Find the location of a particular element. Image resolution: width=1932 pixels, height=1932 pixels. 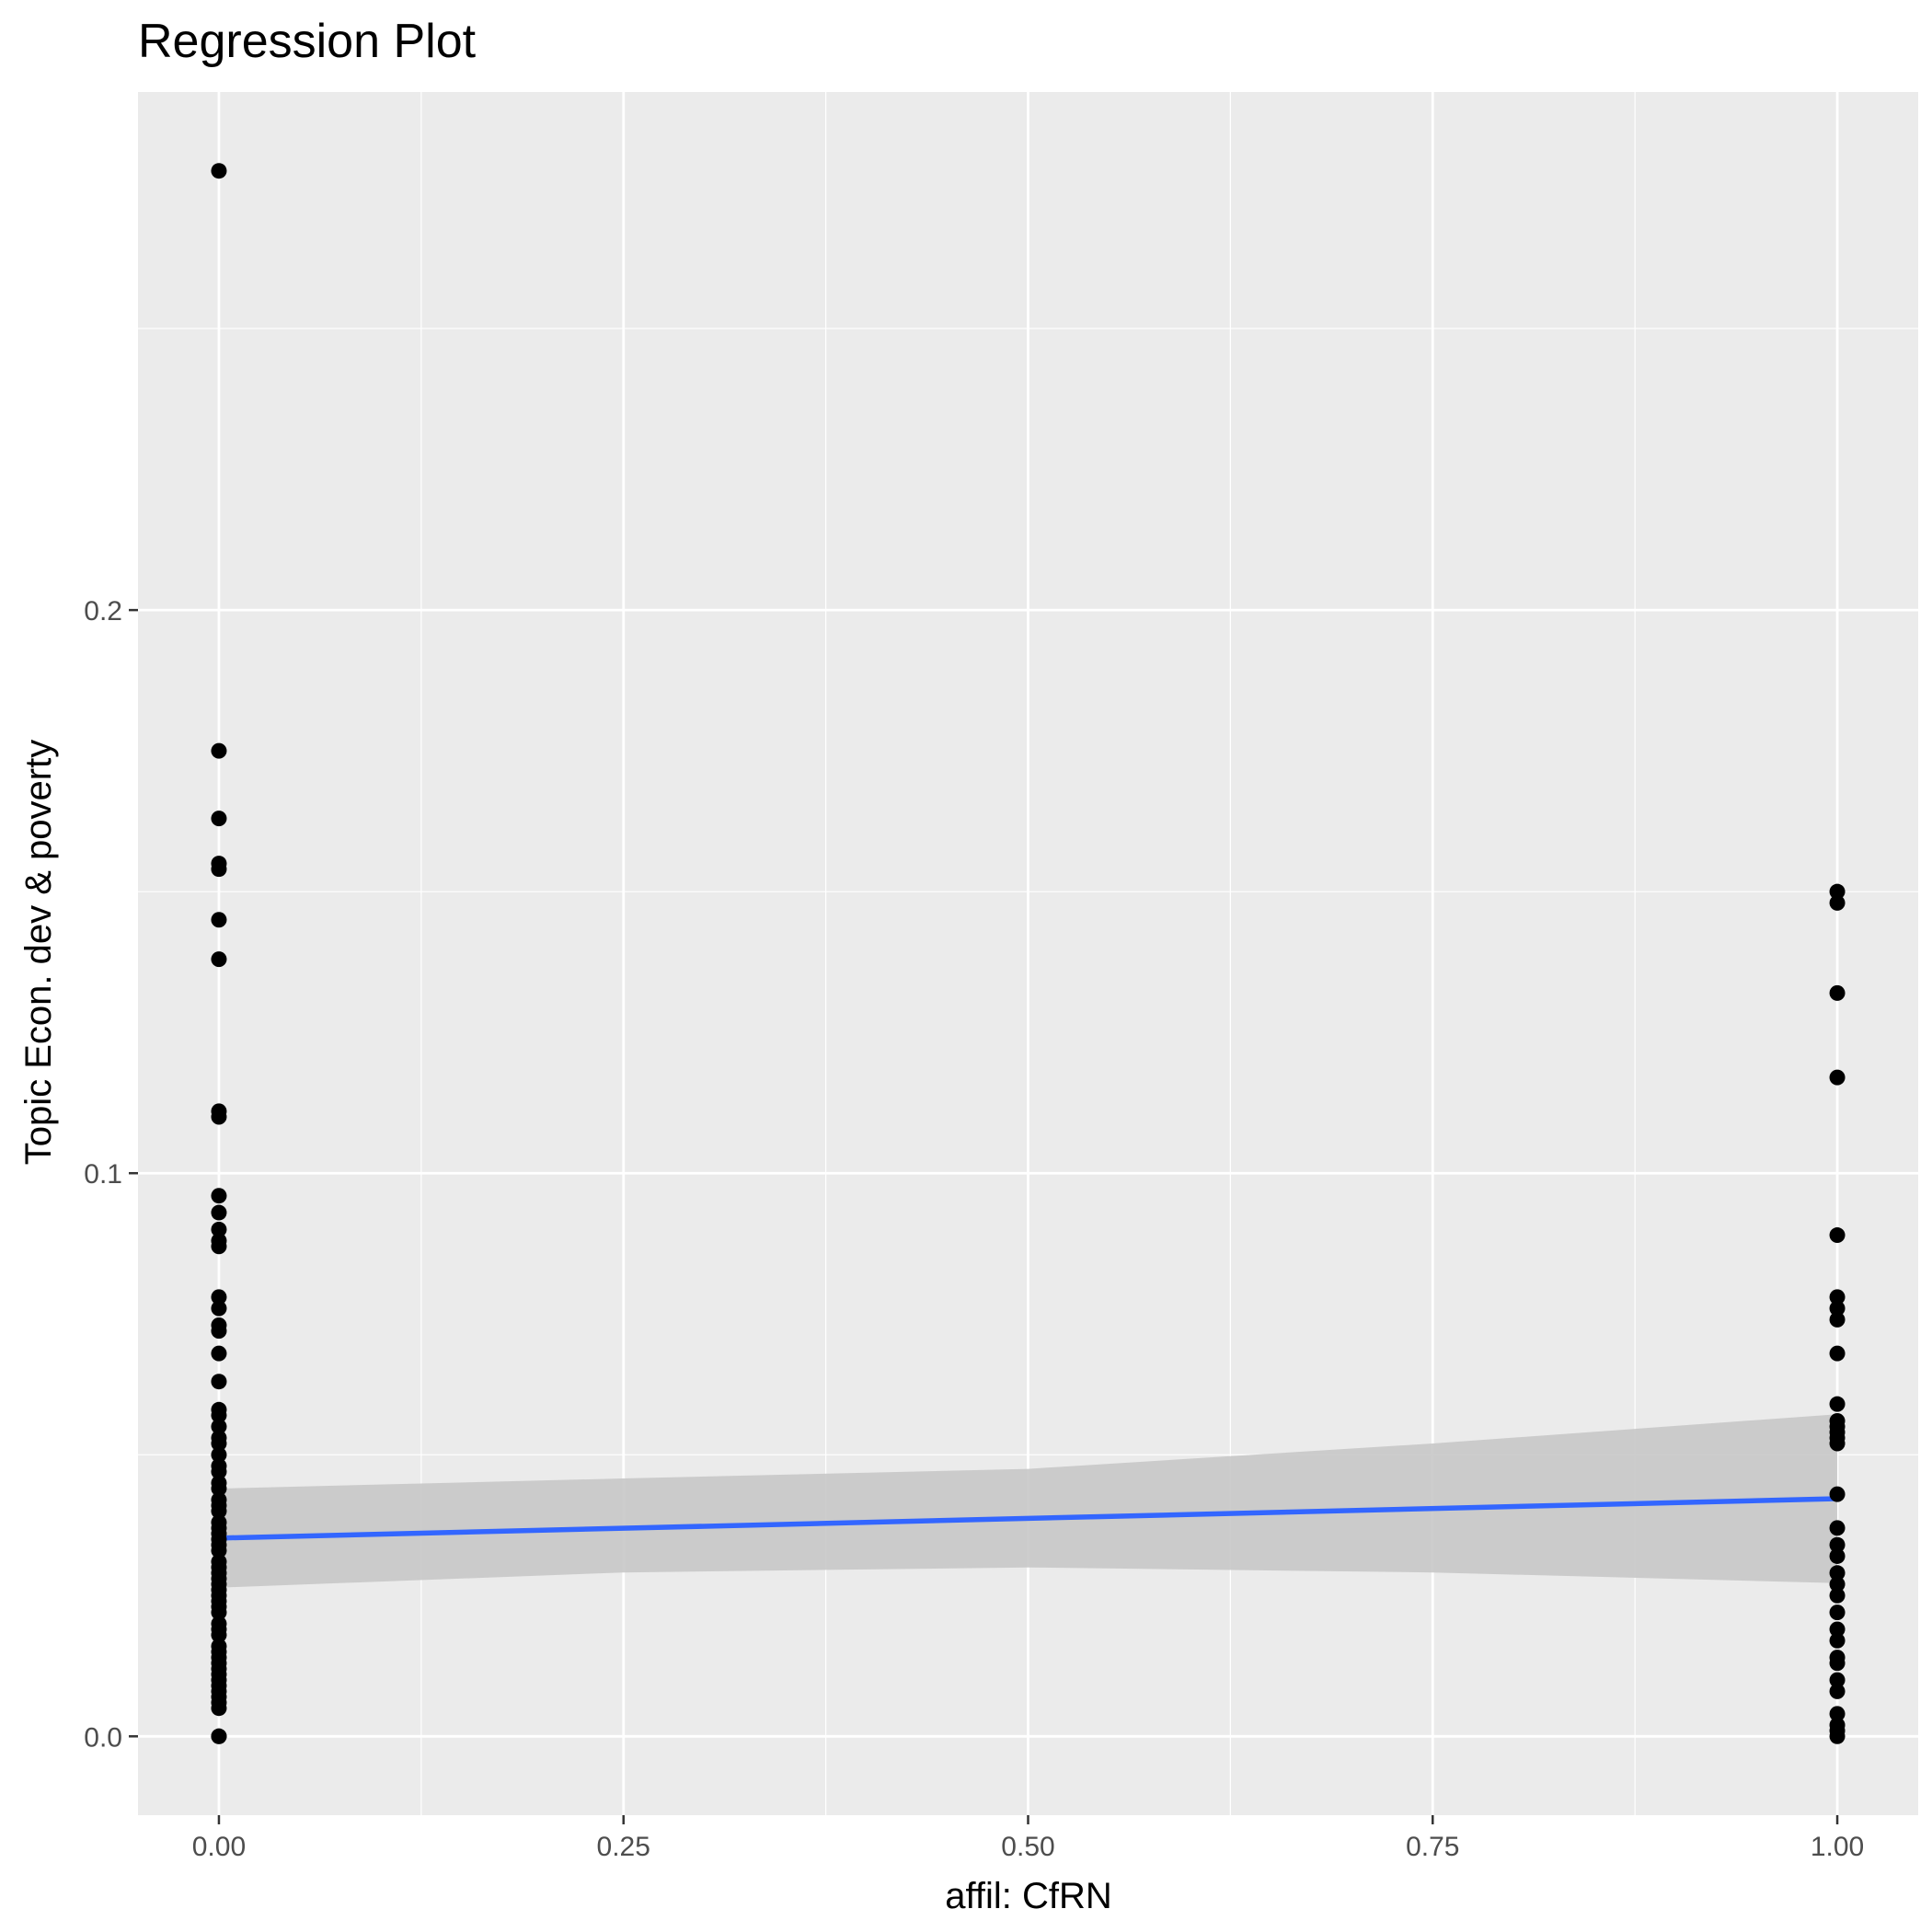

x-tick-label: 0.50 is located at coordinates (1027, 1847).